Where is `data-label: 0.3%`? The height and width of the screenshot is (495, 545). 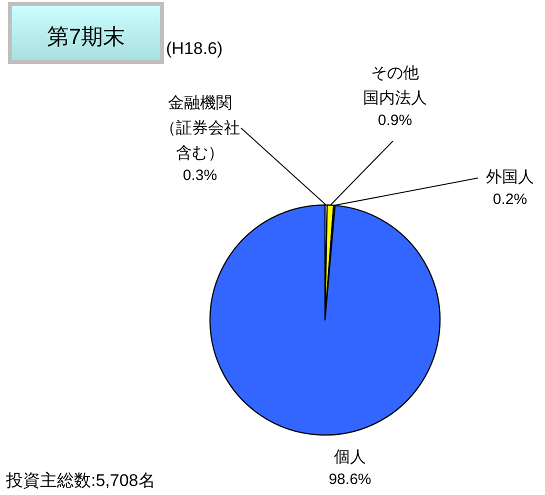 data-label: 0.3% is located at coordinates (200, 175).